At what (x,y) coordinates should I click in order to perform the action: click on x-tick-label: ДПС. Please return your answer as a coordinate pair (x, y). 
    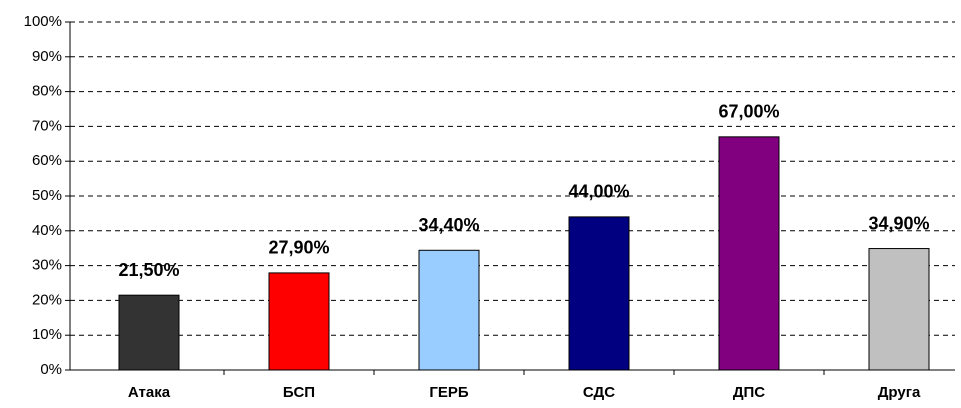
    Looking at the image, I should click on (749, 392).